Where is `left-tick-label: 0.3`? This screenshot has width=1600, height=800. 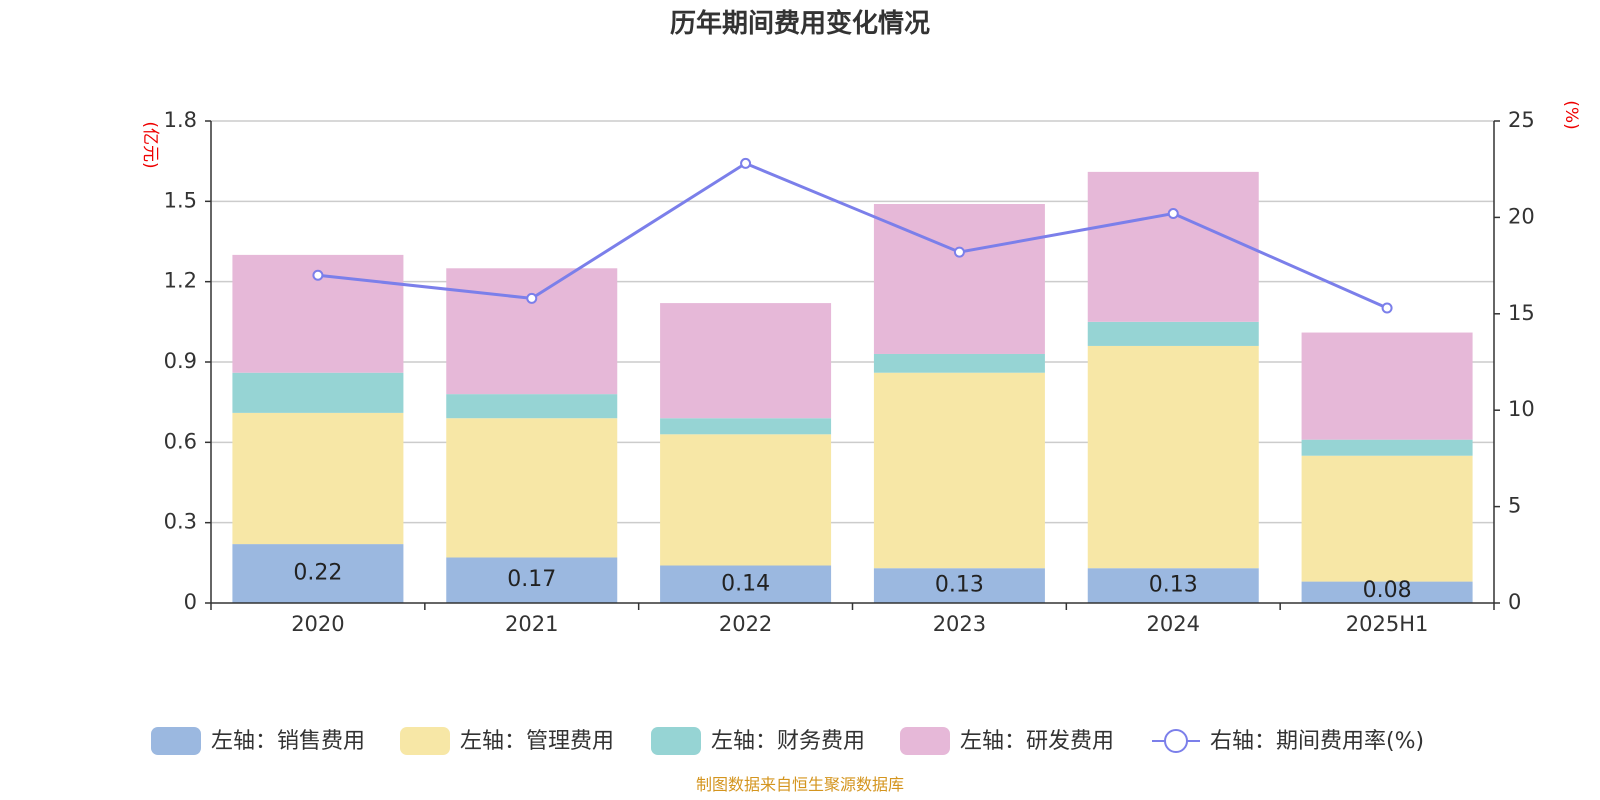 left-tick-label: 0.3 is located at coordinates (180, 522).